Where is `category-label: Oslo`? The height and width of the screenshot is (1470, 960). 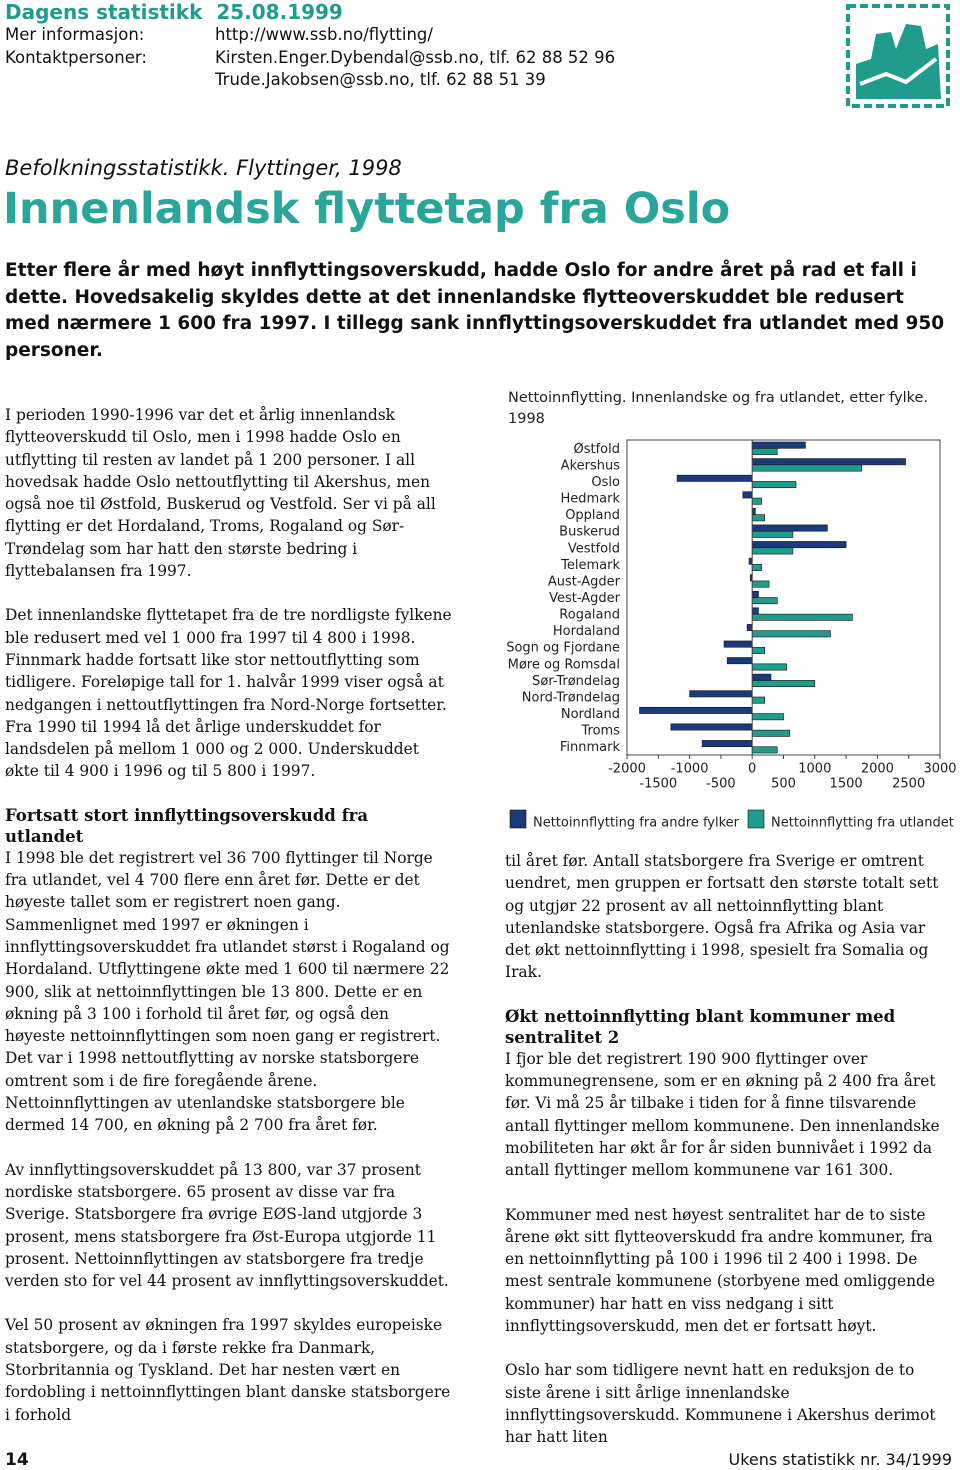 category-label: Oslo is located at coordinates (605, 482).